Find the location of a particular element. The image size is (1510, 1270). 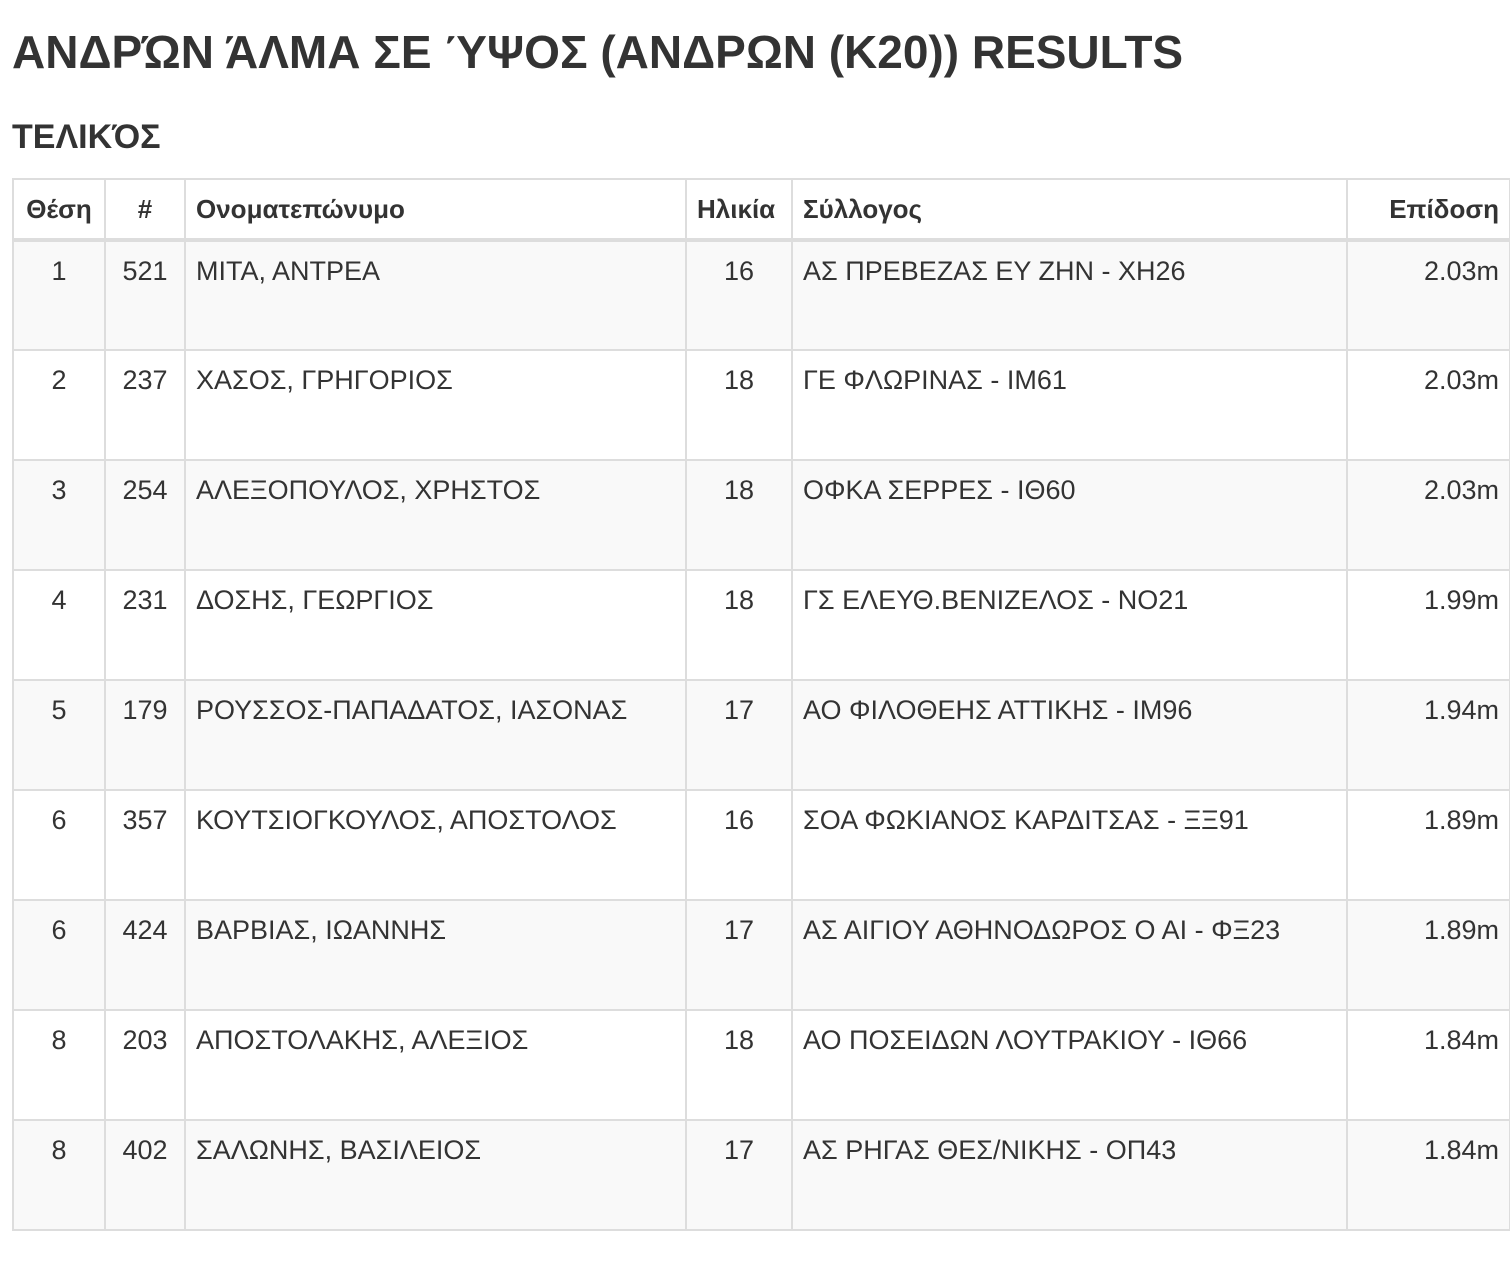

athlete-name-cell: ΒΑΡΒΙΑΣ, ΙΩΑΝΝΗΣ is located at coordinates (435, 955).